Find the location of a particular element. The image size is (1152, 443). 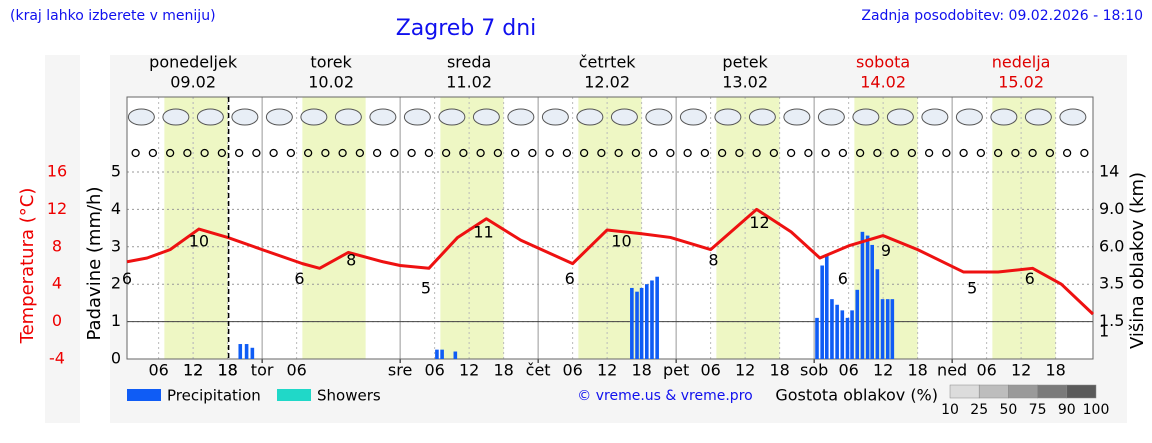

x-tick-label: sre is located at coordinates (400, 370).